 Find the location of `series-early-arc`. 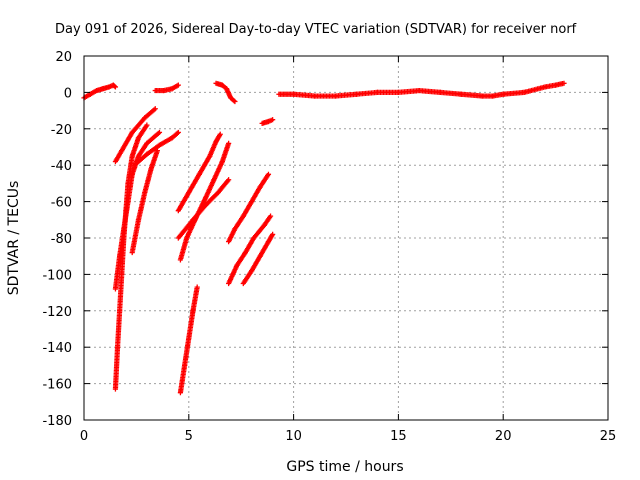

series-early-arc is located at coordinates (100, 91).